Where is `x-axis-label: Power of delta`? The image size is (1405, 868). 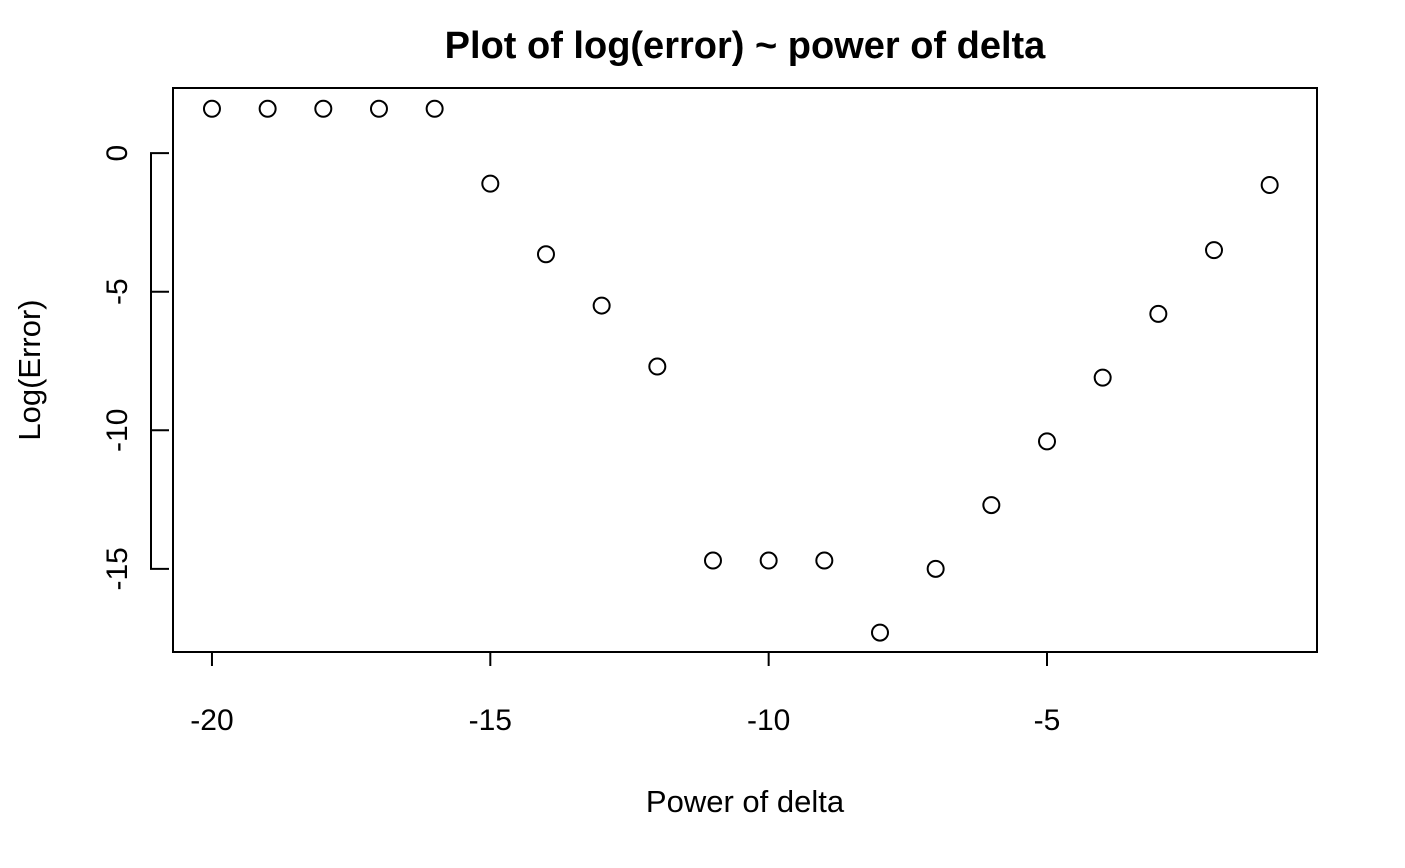 x-axis-label: Power of delta is located at coordinates (745, 801).